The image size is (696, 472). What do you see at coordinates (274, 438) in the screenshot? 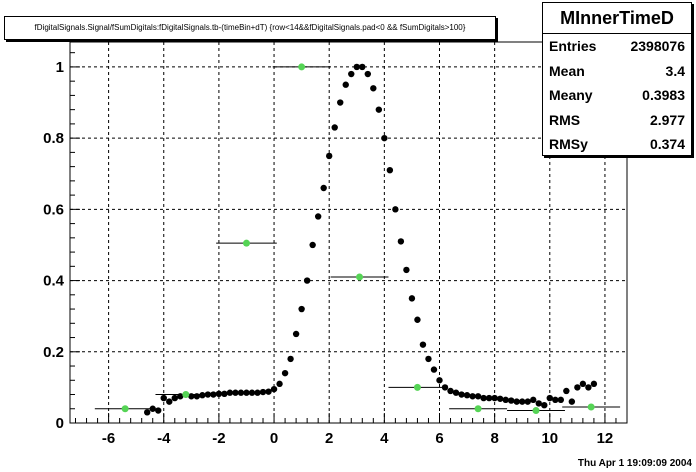
I see `x-tick-label: 0` at bounding box center [274, 438].